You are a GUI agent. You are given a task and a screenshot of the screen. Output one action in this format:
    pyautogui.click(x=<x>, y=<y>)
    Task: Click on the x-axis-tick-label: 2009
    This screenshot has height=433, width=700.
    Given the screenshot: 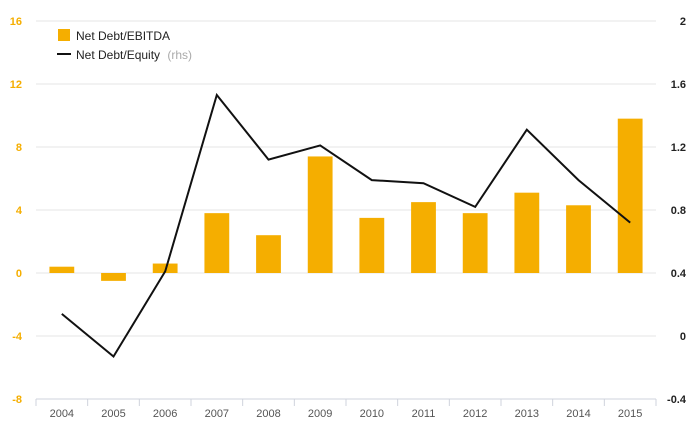 What is the action you would take?
    pyautogui.click(x=320, y=414)
    